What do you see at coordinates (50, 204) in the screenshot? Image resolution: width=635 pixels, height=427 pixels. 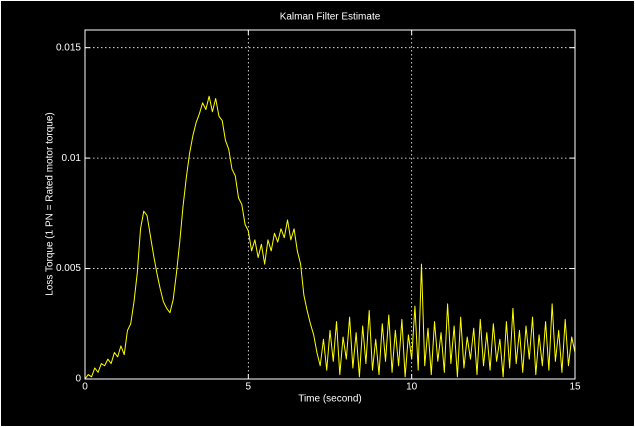 I see `y-axis-label: Loss Torque (1 PN = Rated motor torque)` at bounding box center [50, 204].